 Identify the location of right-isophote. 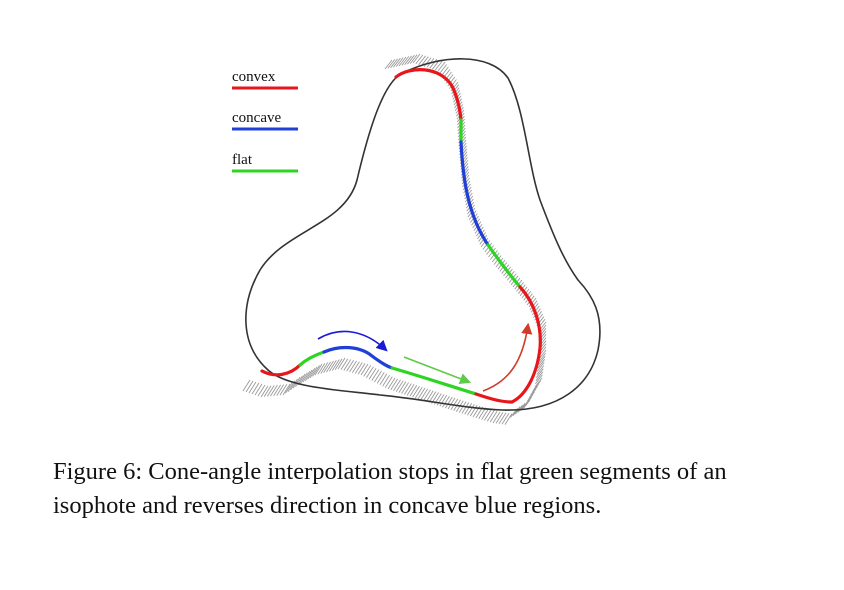
(468, 236).